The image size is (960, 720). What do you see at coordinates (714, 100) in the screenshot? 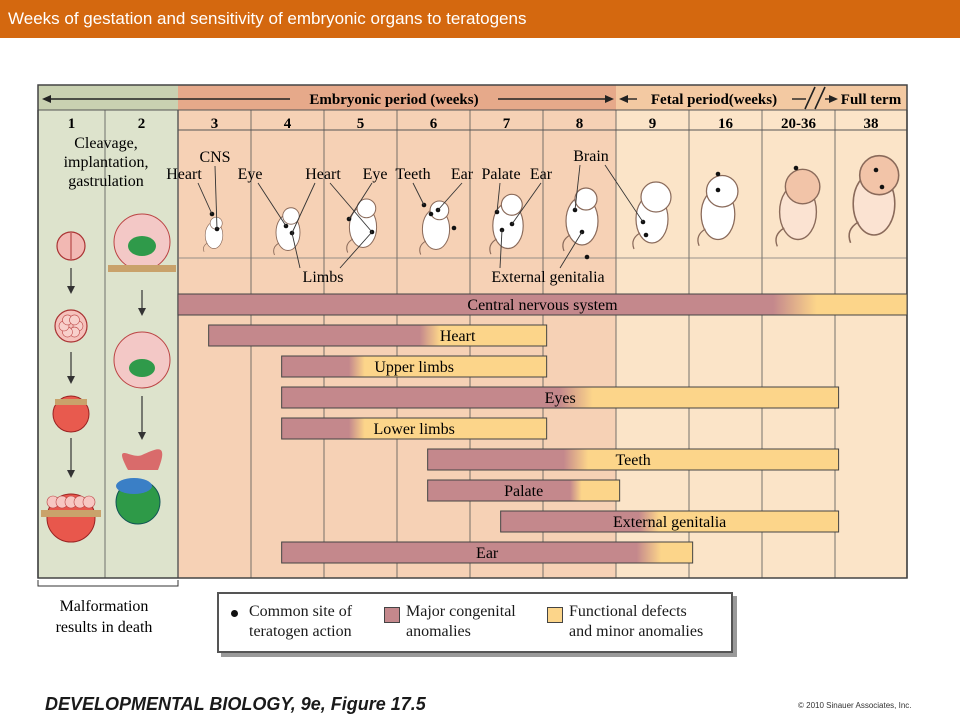
I see `fetal-period-label: Fetal period(weeks)` at bounding box center [714, 100].